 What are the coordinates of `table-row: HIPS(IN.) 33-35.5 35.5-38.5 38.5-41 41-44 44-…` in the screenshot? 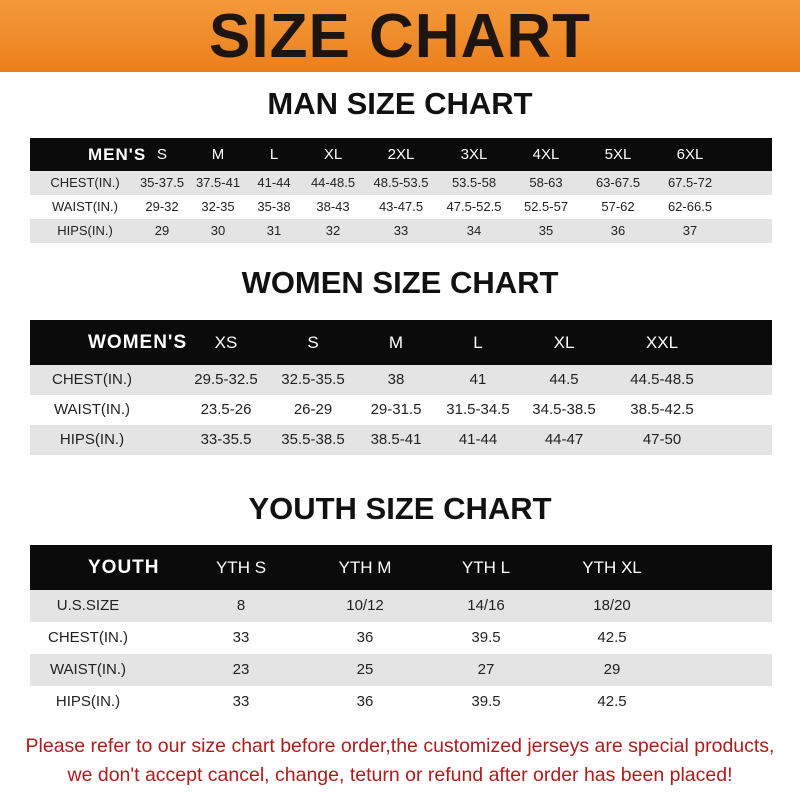 It's located at (401, 440).